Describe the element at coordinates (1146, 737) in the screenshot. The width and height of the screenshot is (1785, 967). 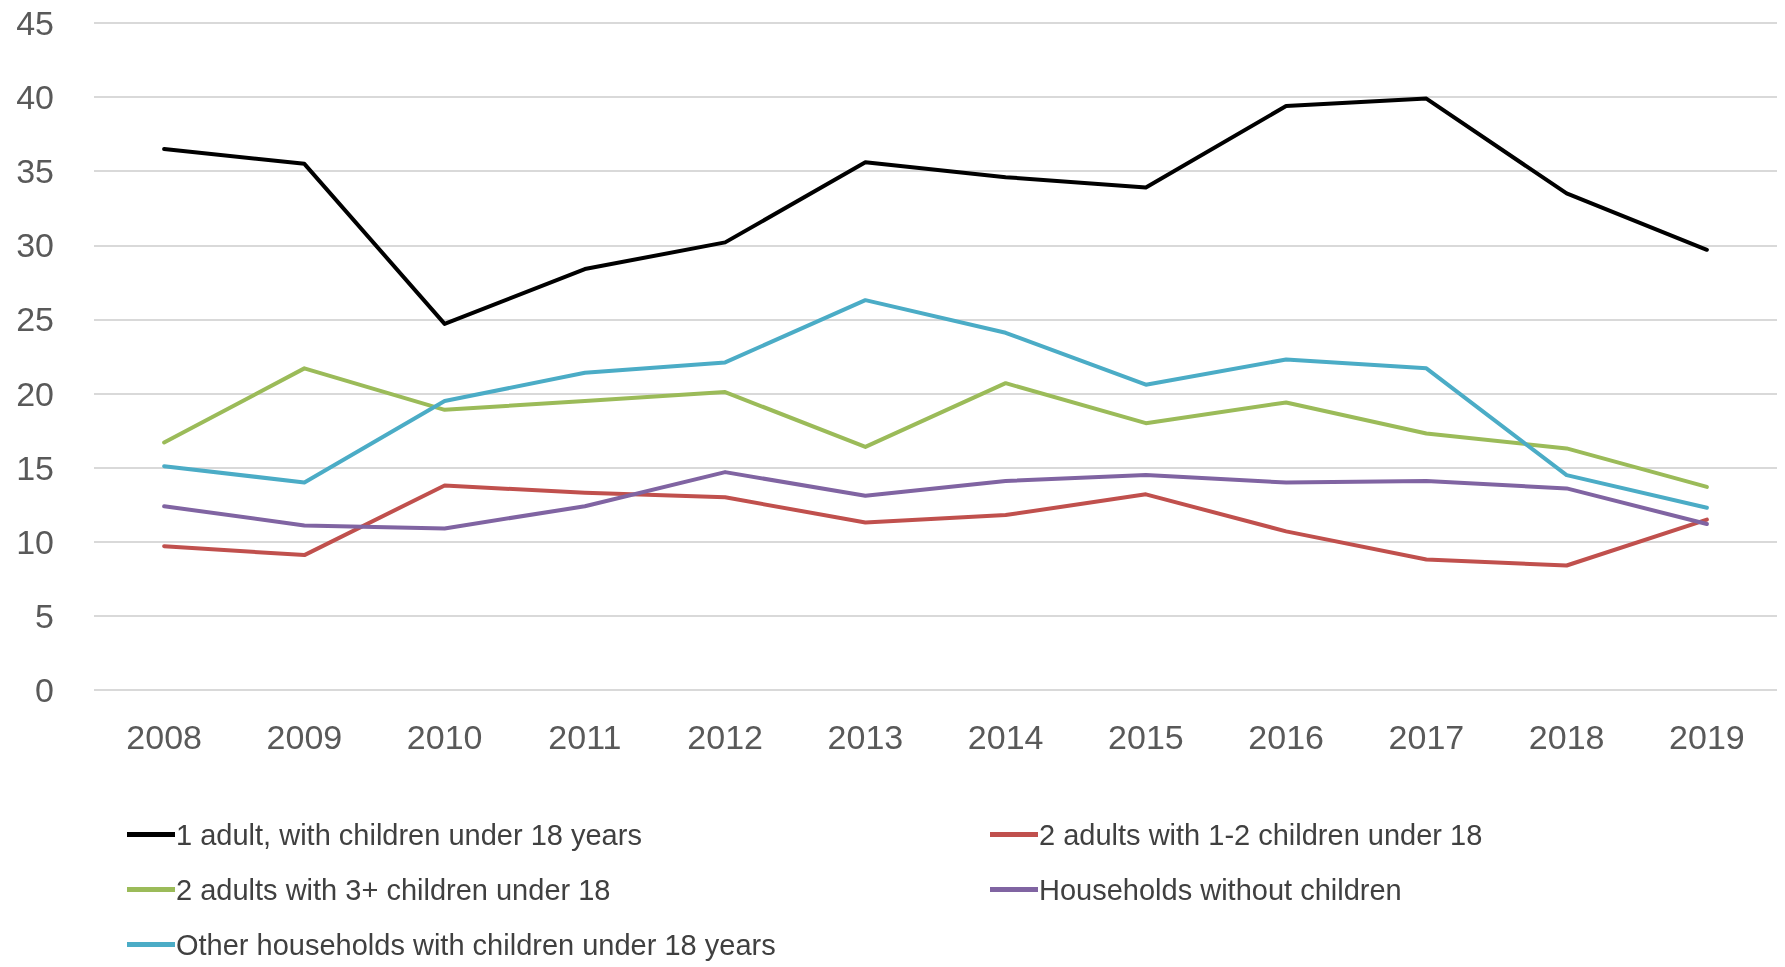
I see `x-tick-label: 2015` at that location.